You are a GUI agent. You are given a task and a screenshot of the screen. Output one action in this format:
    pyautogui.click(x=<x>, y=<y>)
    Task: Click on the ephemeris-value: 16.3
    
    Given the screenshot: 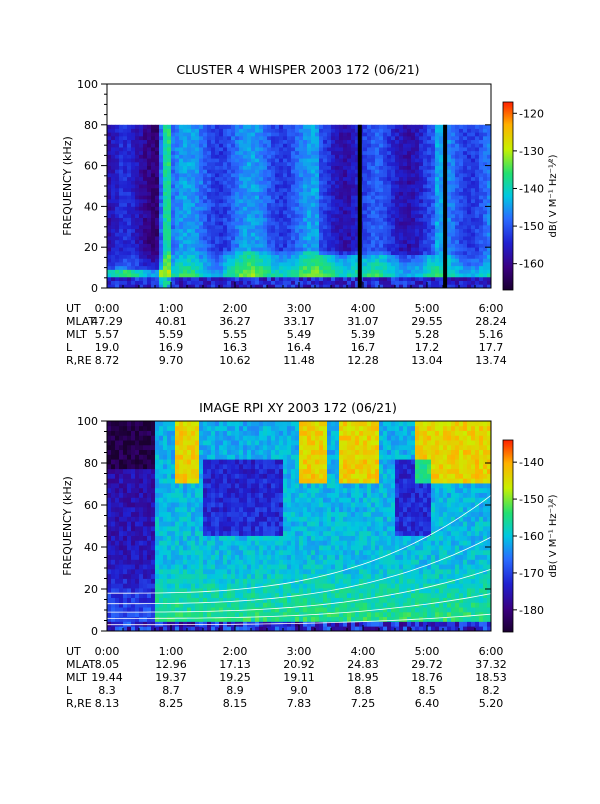 What is the action you would take?
    pyautogui.click(x=235, y=347)
    